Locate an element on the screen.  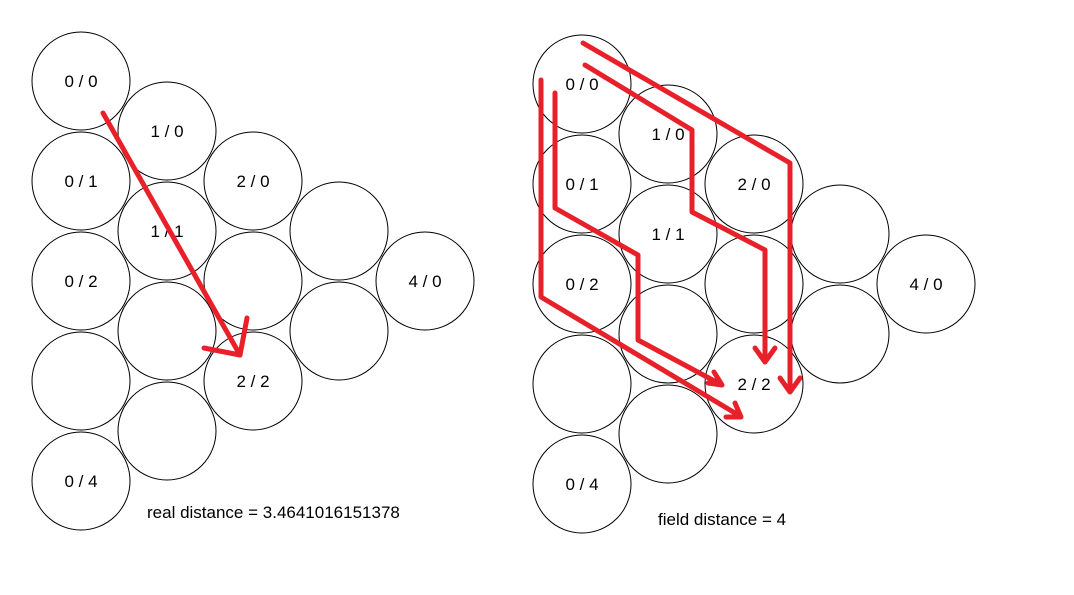
right-grid-cell: 0 / 2 is located at coordinates (582, 284).